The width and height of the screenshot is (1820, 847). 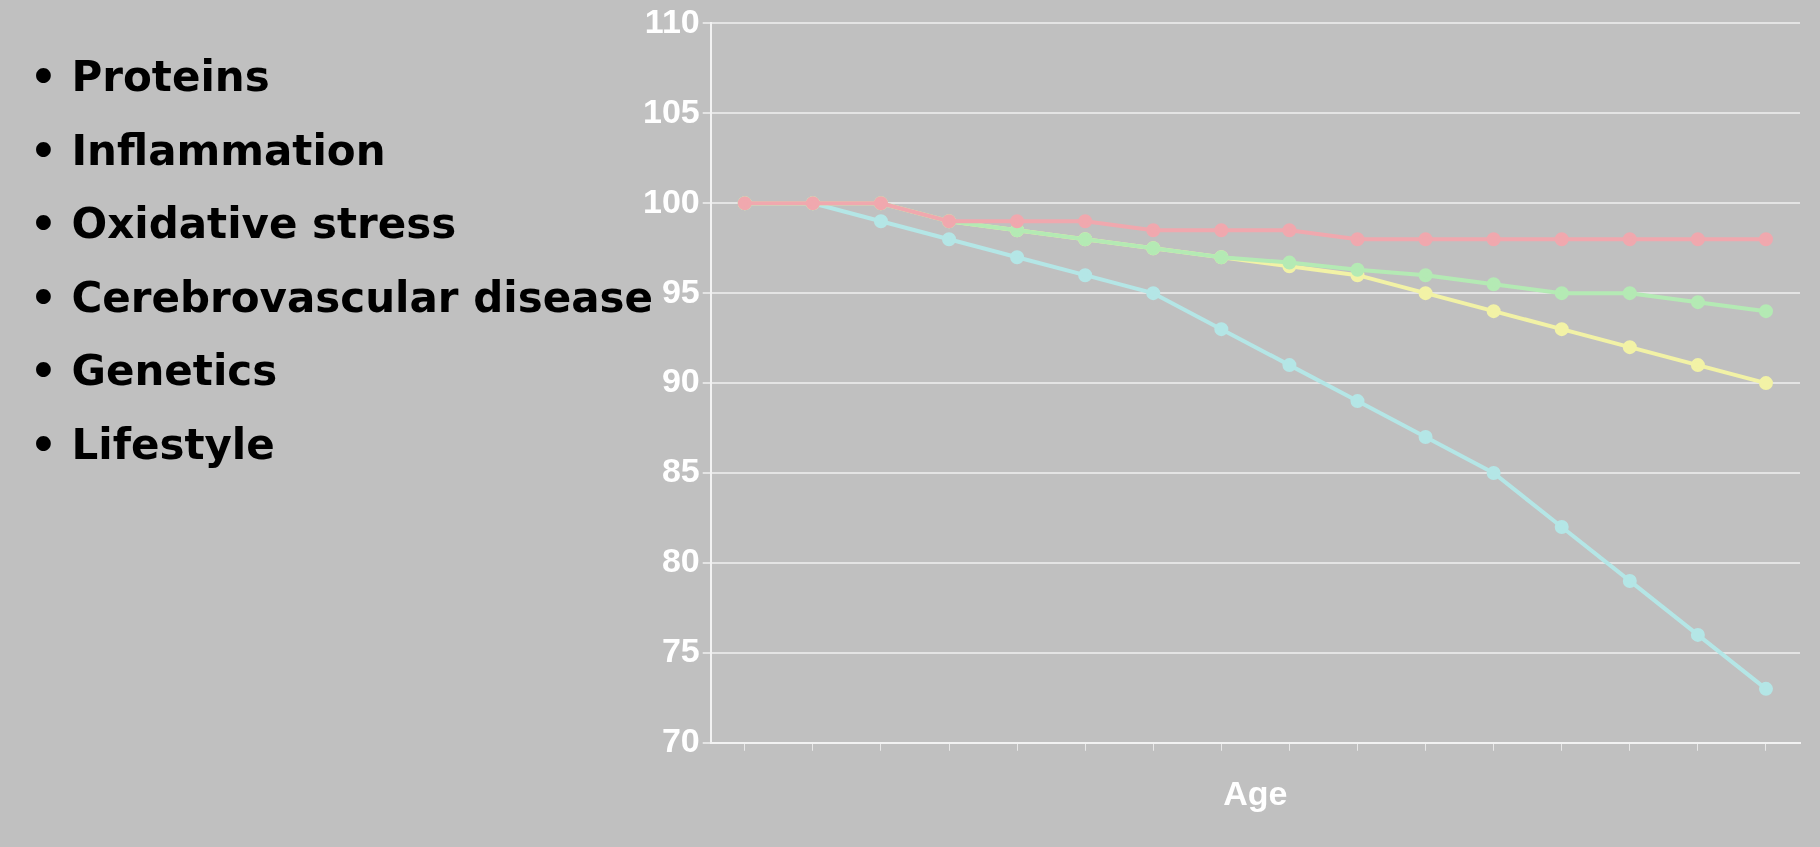 I want to click on text: • Proteins, so click(x=150, y=77).